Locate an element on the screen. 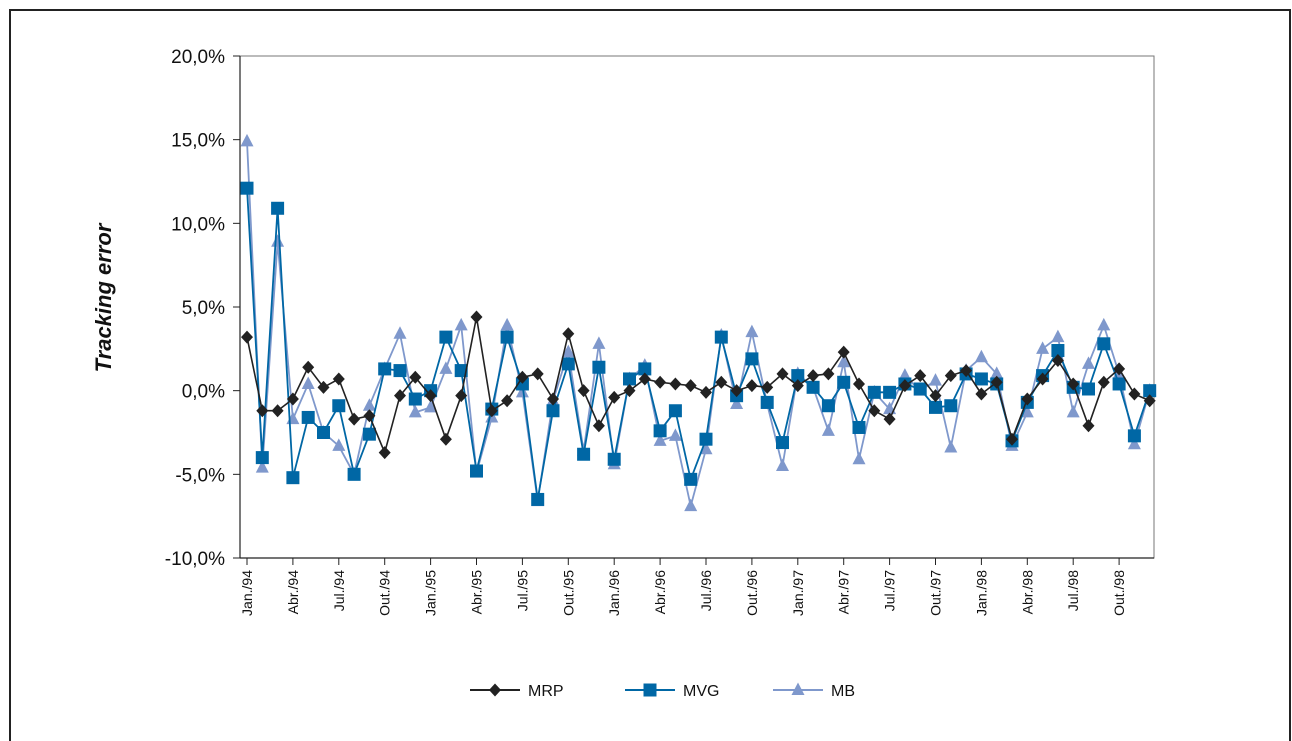 This screenshot has height=741, width=1292. legend-marker-mb is located at coordinates (798, 688).